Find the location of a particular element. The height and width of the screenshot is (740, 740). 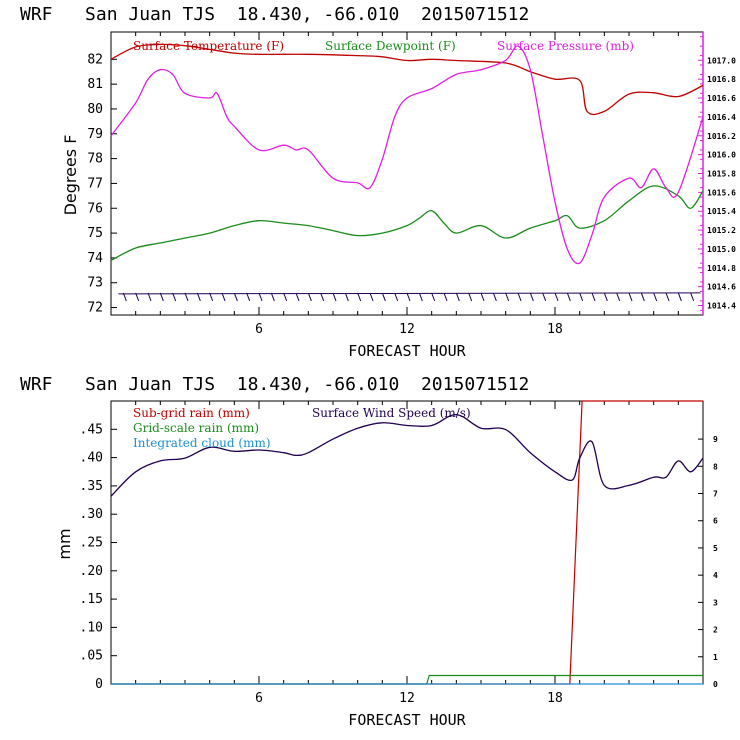

chart-2-y-tick-label: .30 is located at coordinates (91, 514).